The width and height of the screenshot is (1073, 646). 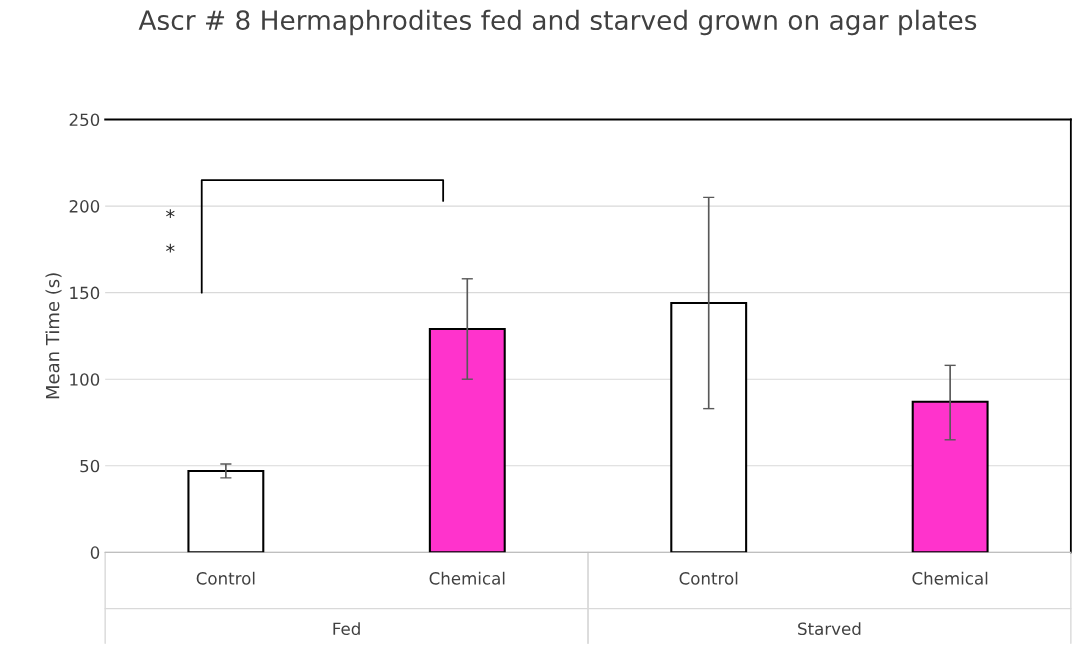 What do you see at coordinates (53, 336) in the screenshot?
I see `y-axis-title: Mean Time (s)` at bounding box center [53, 336].